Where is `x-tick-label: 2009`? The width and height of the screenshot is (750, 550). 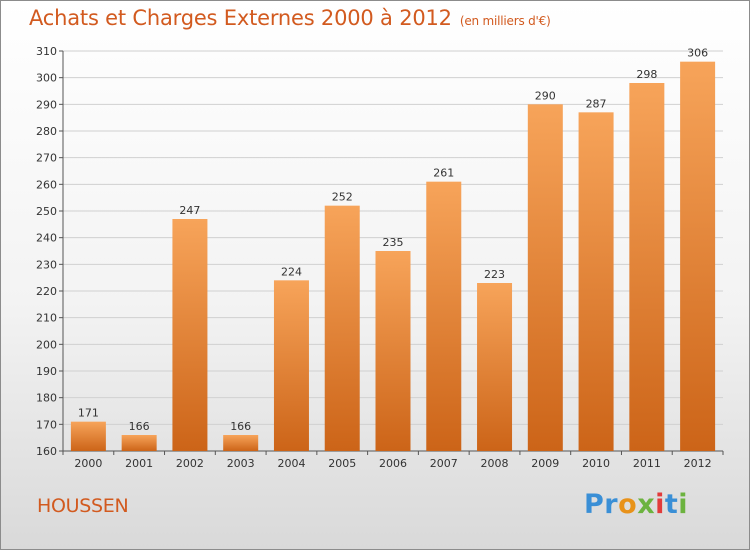
x-tick-label: 2009 is located at coordinates (545, 463).